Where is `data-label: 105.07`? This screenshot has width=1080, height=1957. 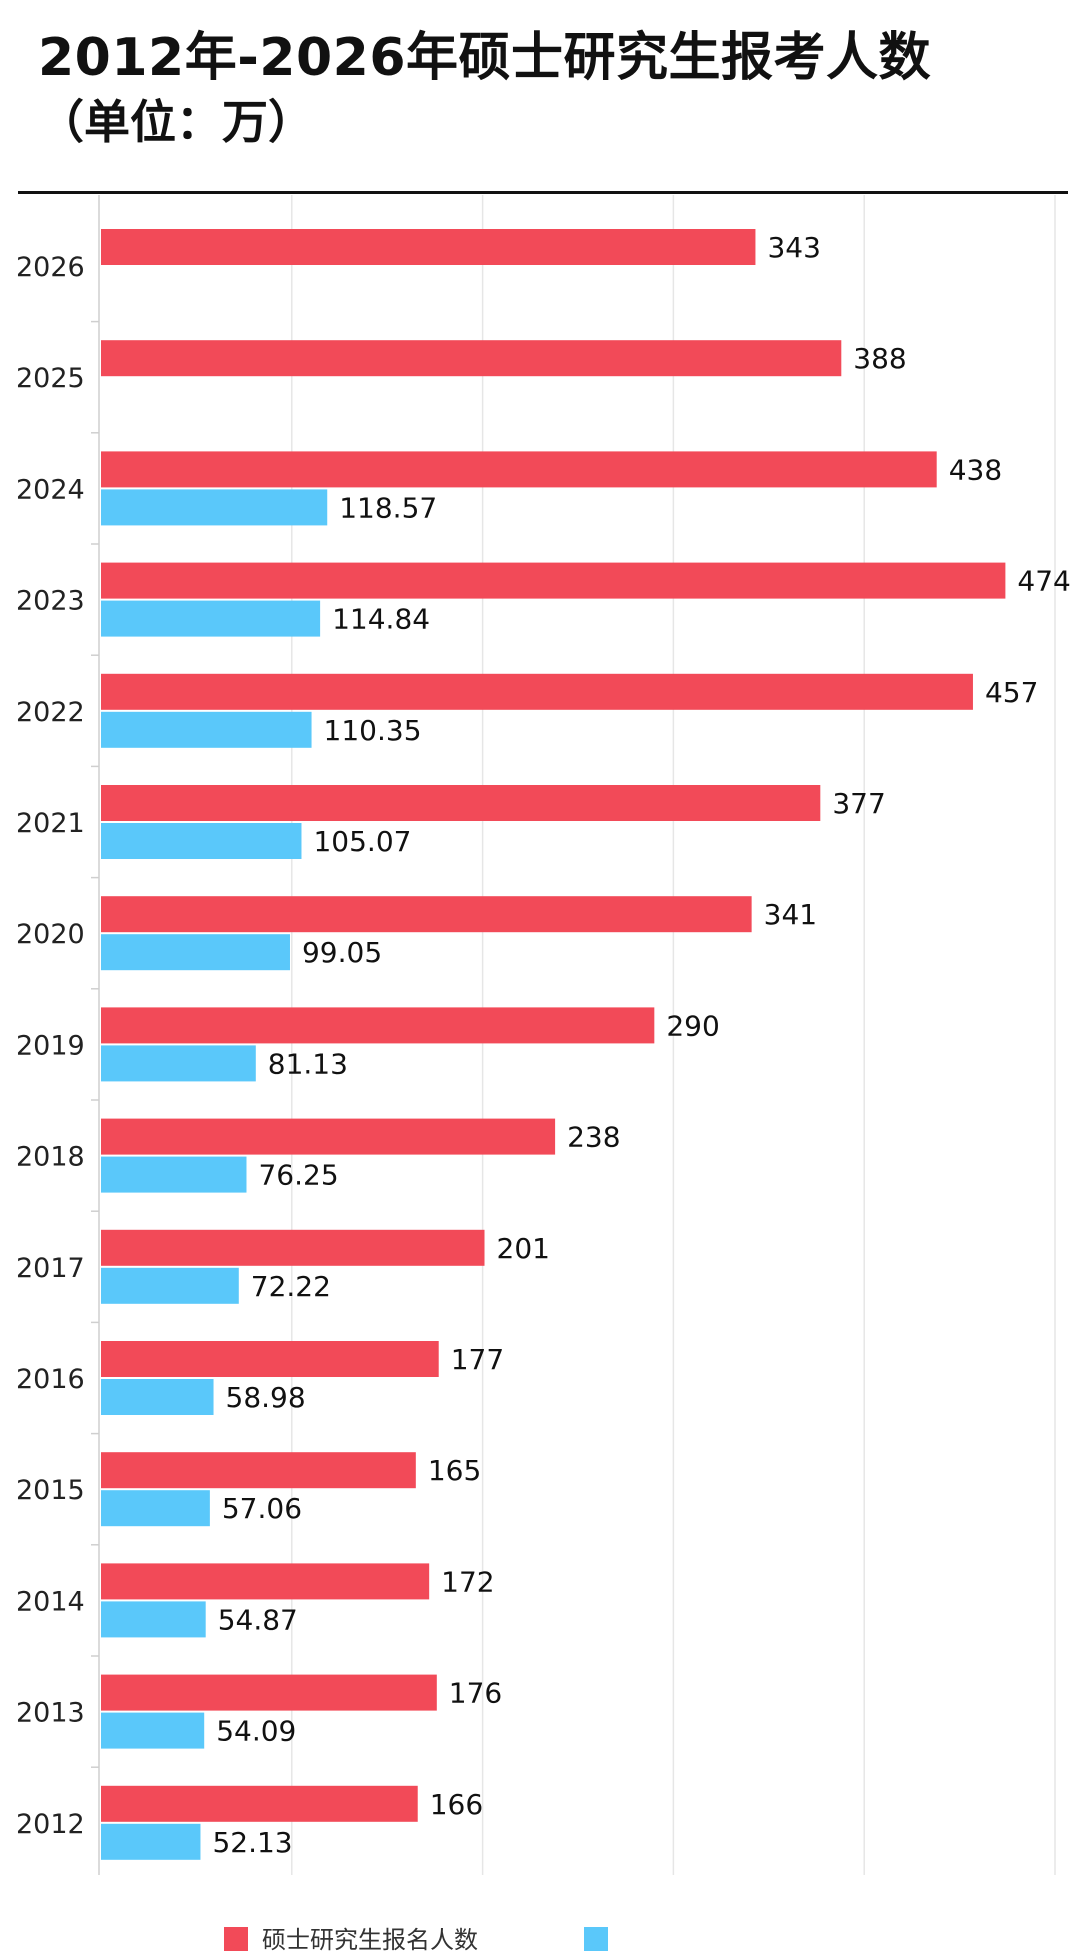
data-label: 105.07 is located at coordinates (362, 841).